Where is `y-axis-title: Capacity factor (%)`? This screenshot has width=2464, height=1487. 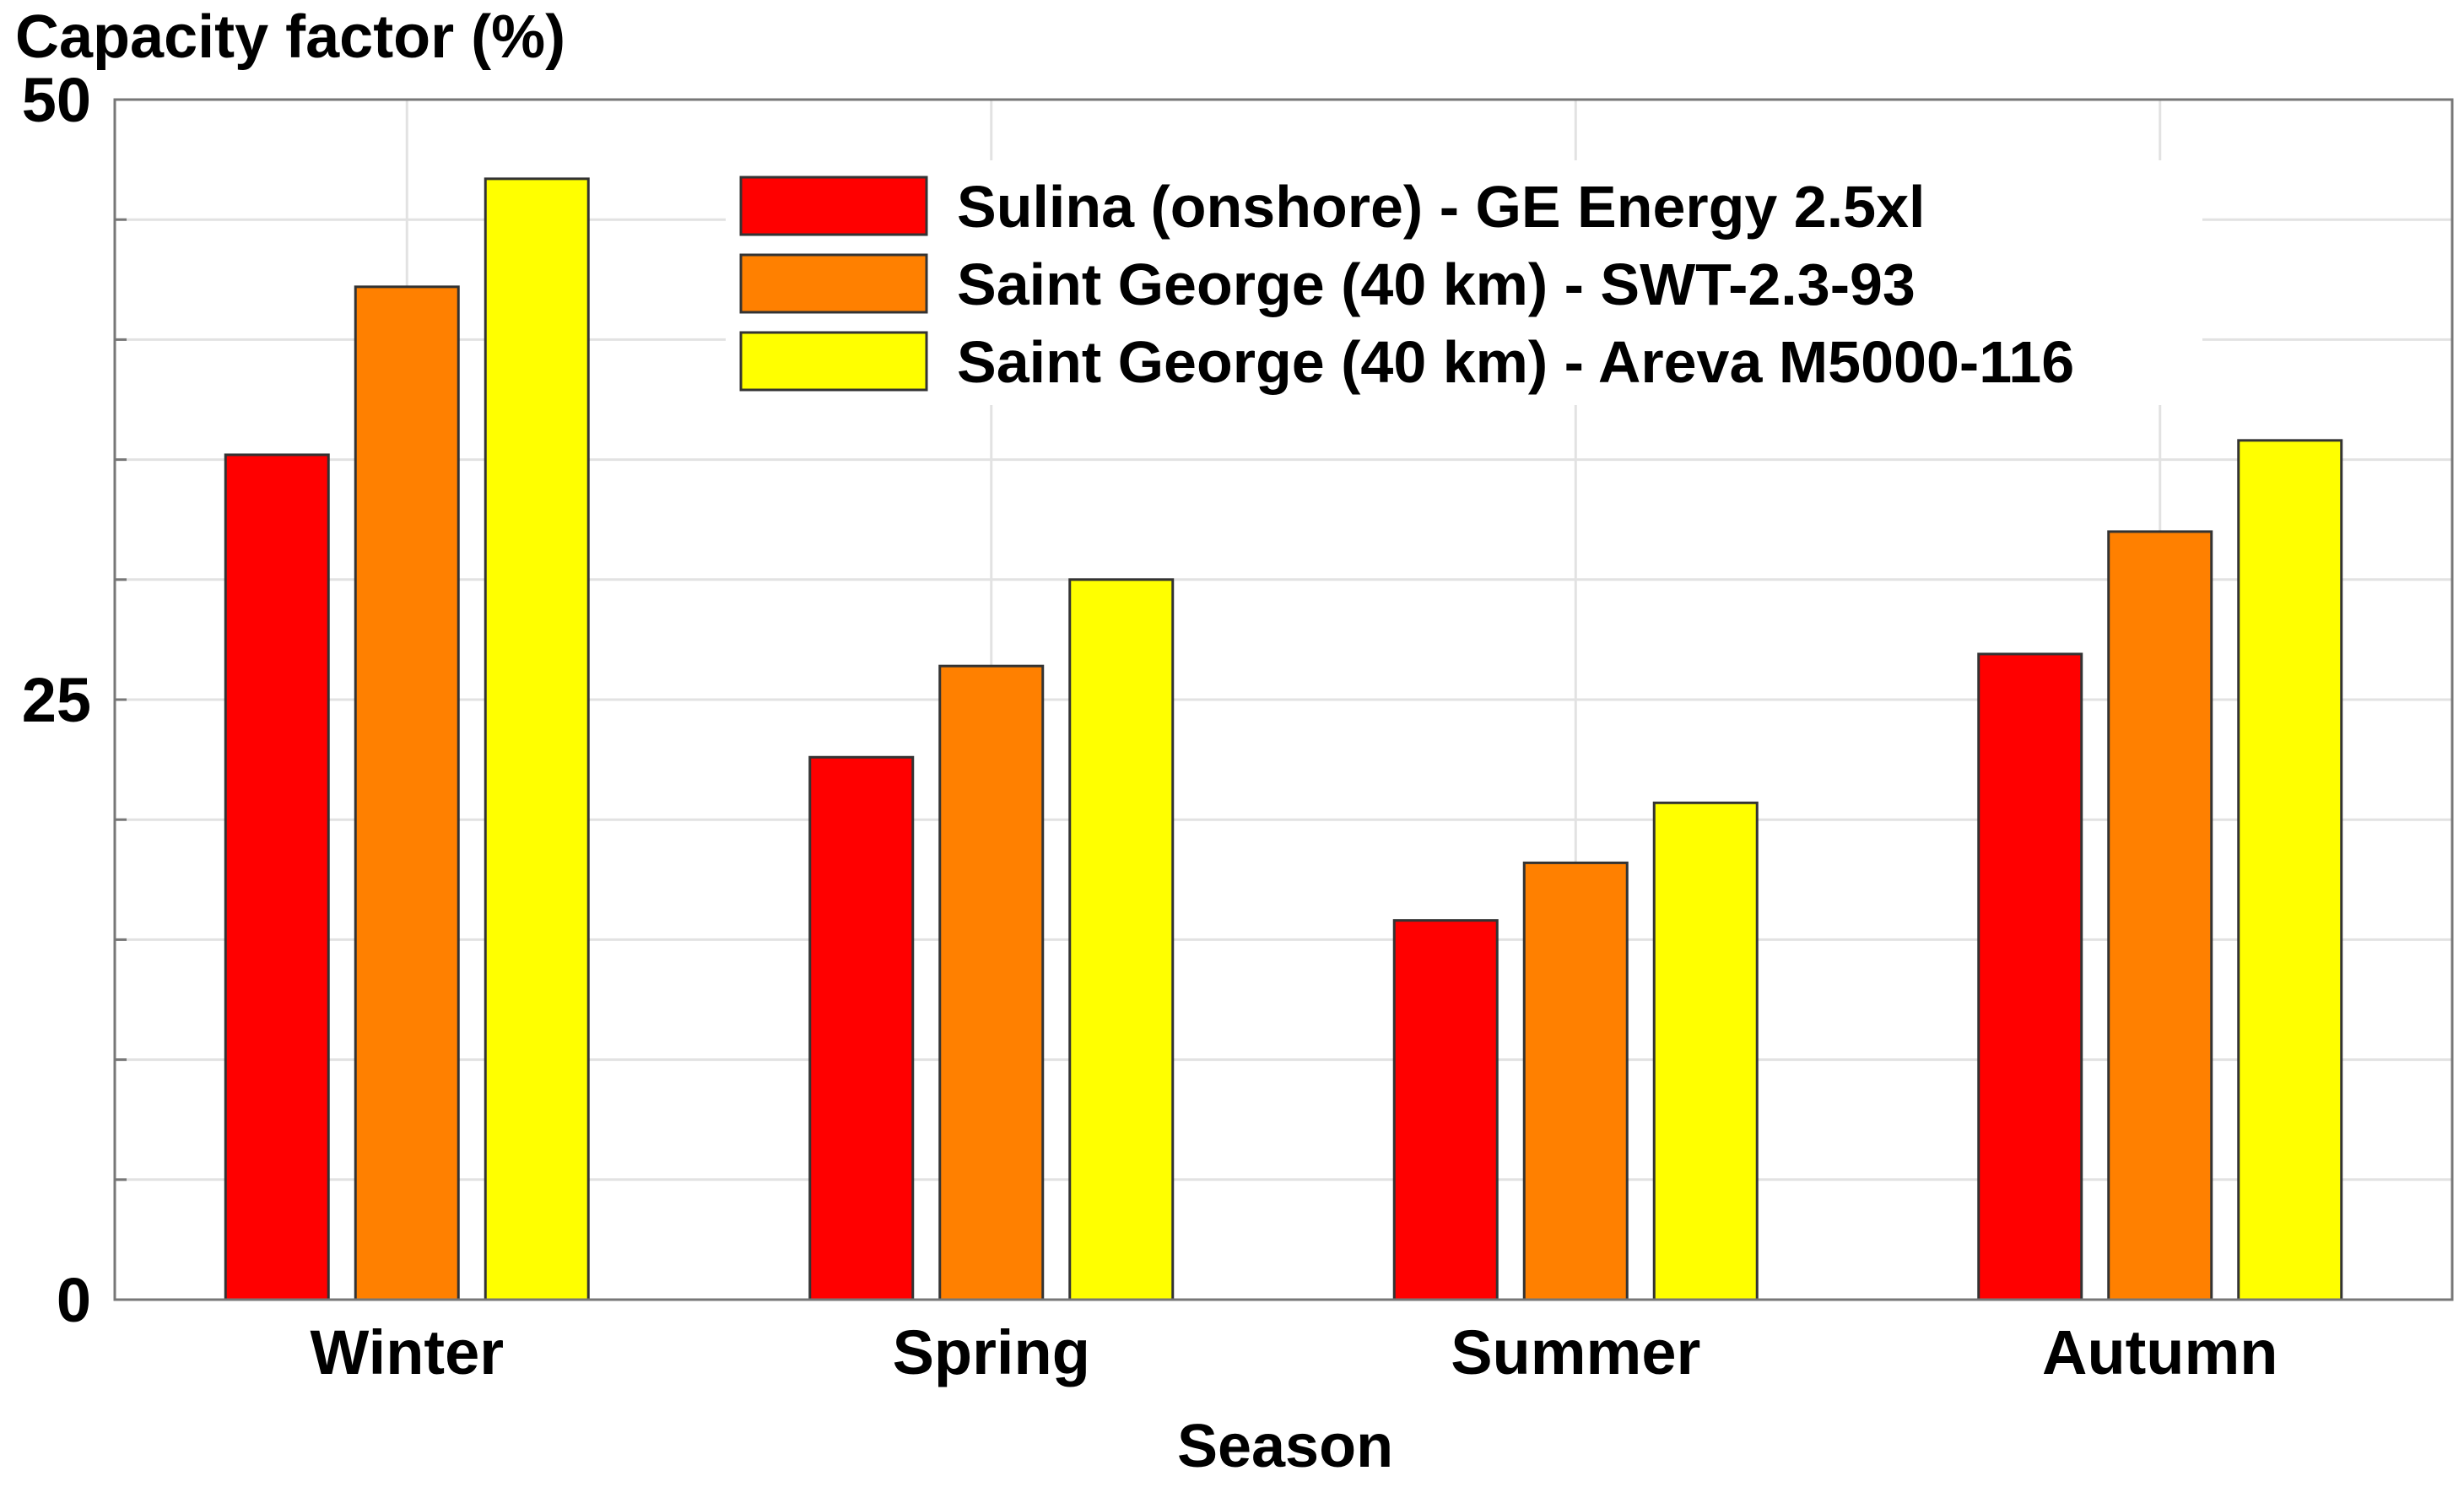 y-axis-title: Capacity factor (%) is located at coordinates (290, 37).